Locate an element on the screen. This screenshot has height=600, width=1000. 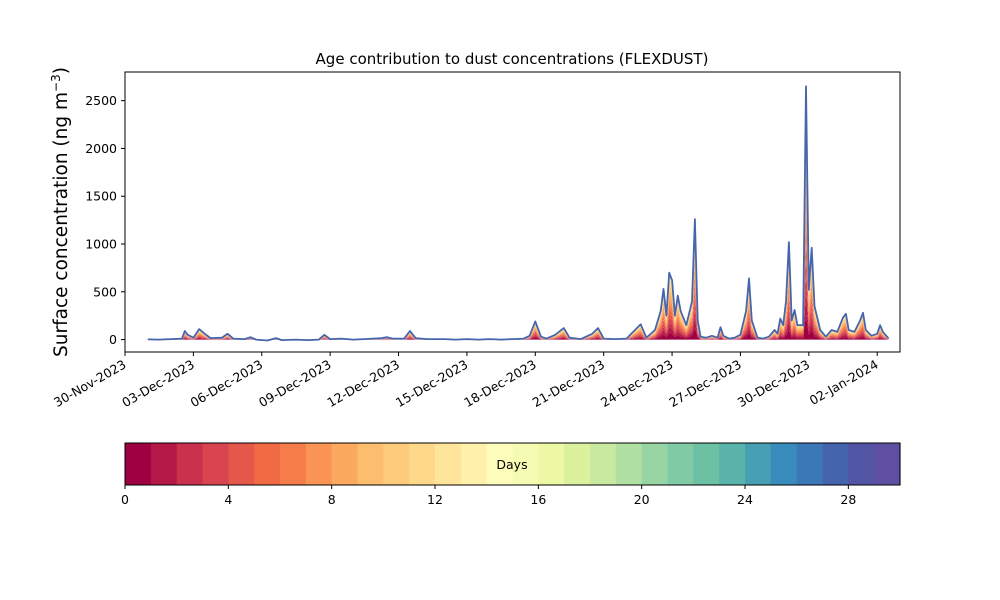
x-tick-label: 30-Dec-2023 is located at coordinates (774, 383).